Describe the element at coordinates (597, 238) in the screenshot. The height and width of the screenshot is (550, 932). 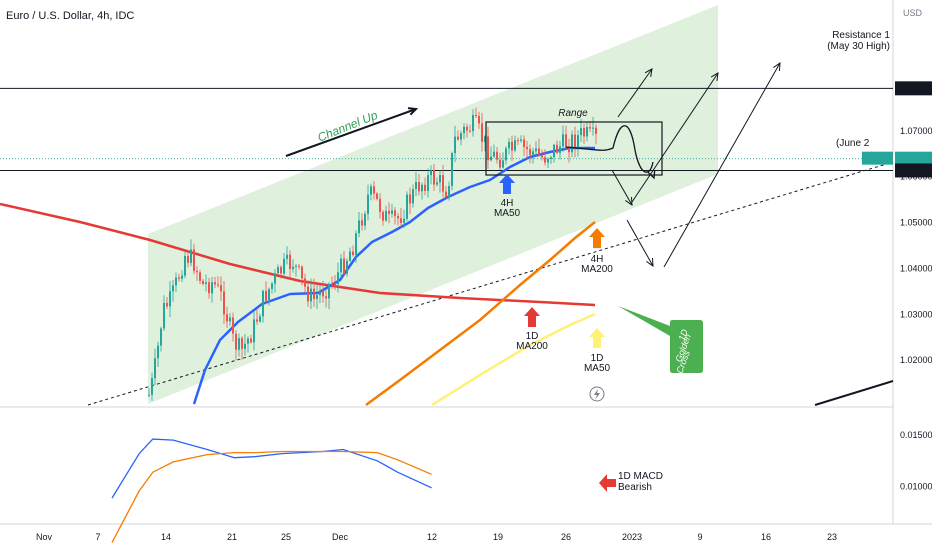
I see `ma200-4h-arrow` at that location.